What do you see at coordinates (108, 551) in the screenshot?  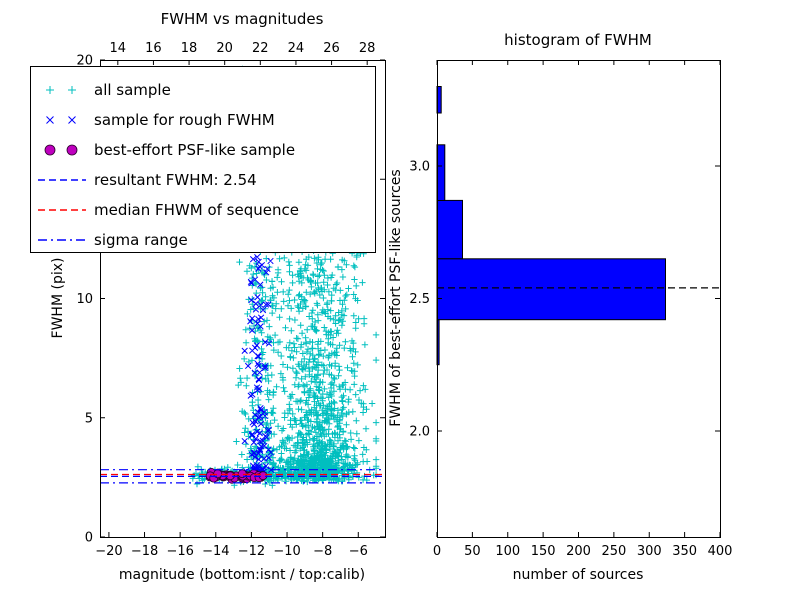 I see `tick-label: −20` at bounding box center [108, 551].